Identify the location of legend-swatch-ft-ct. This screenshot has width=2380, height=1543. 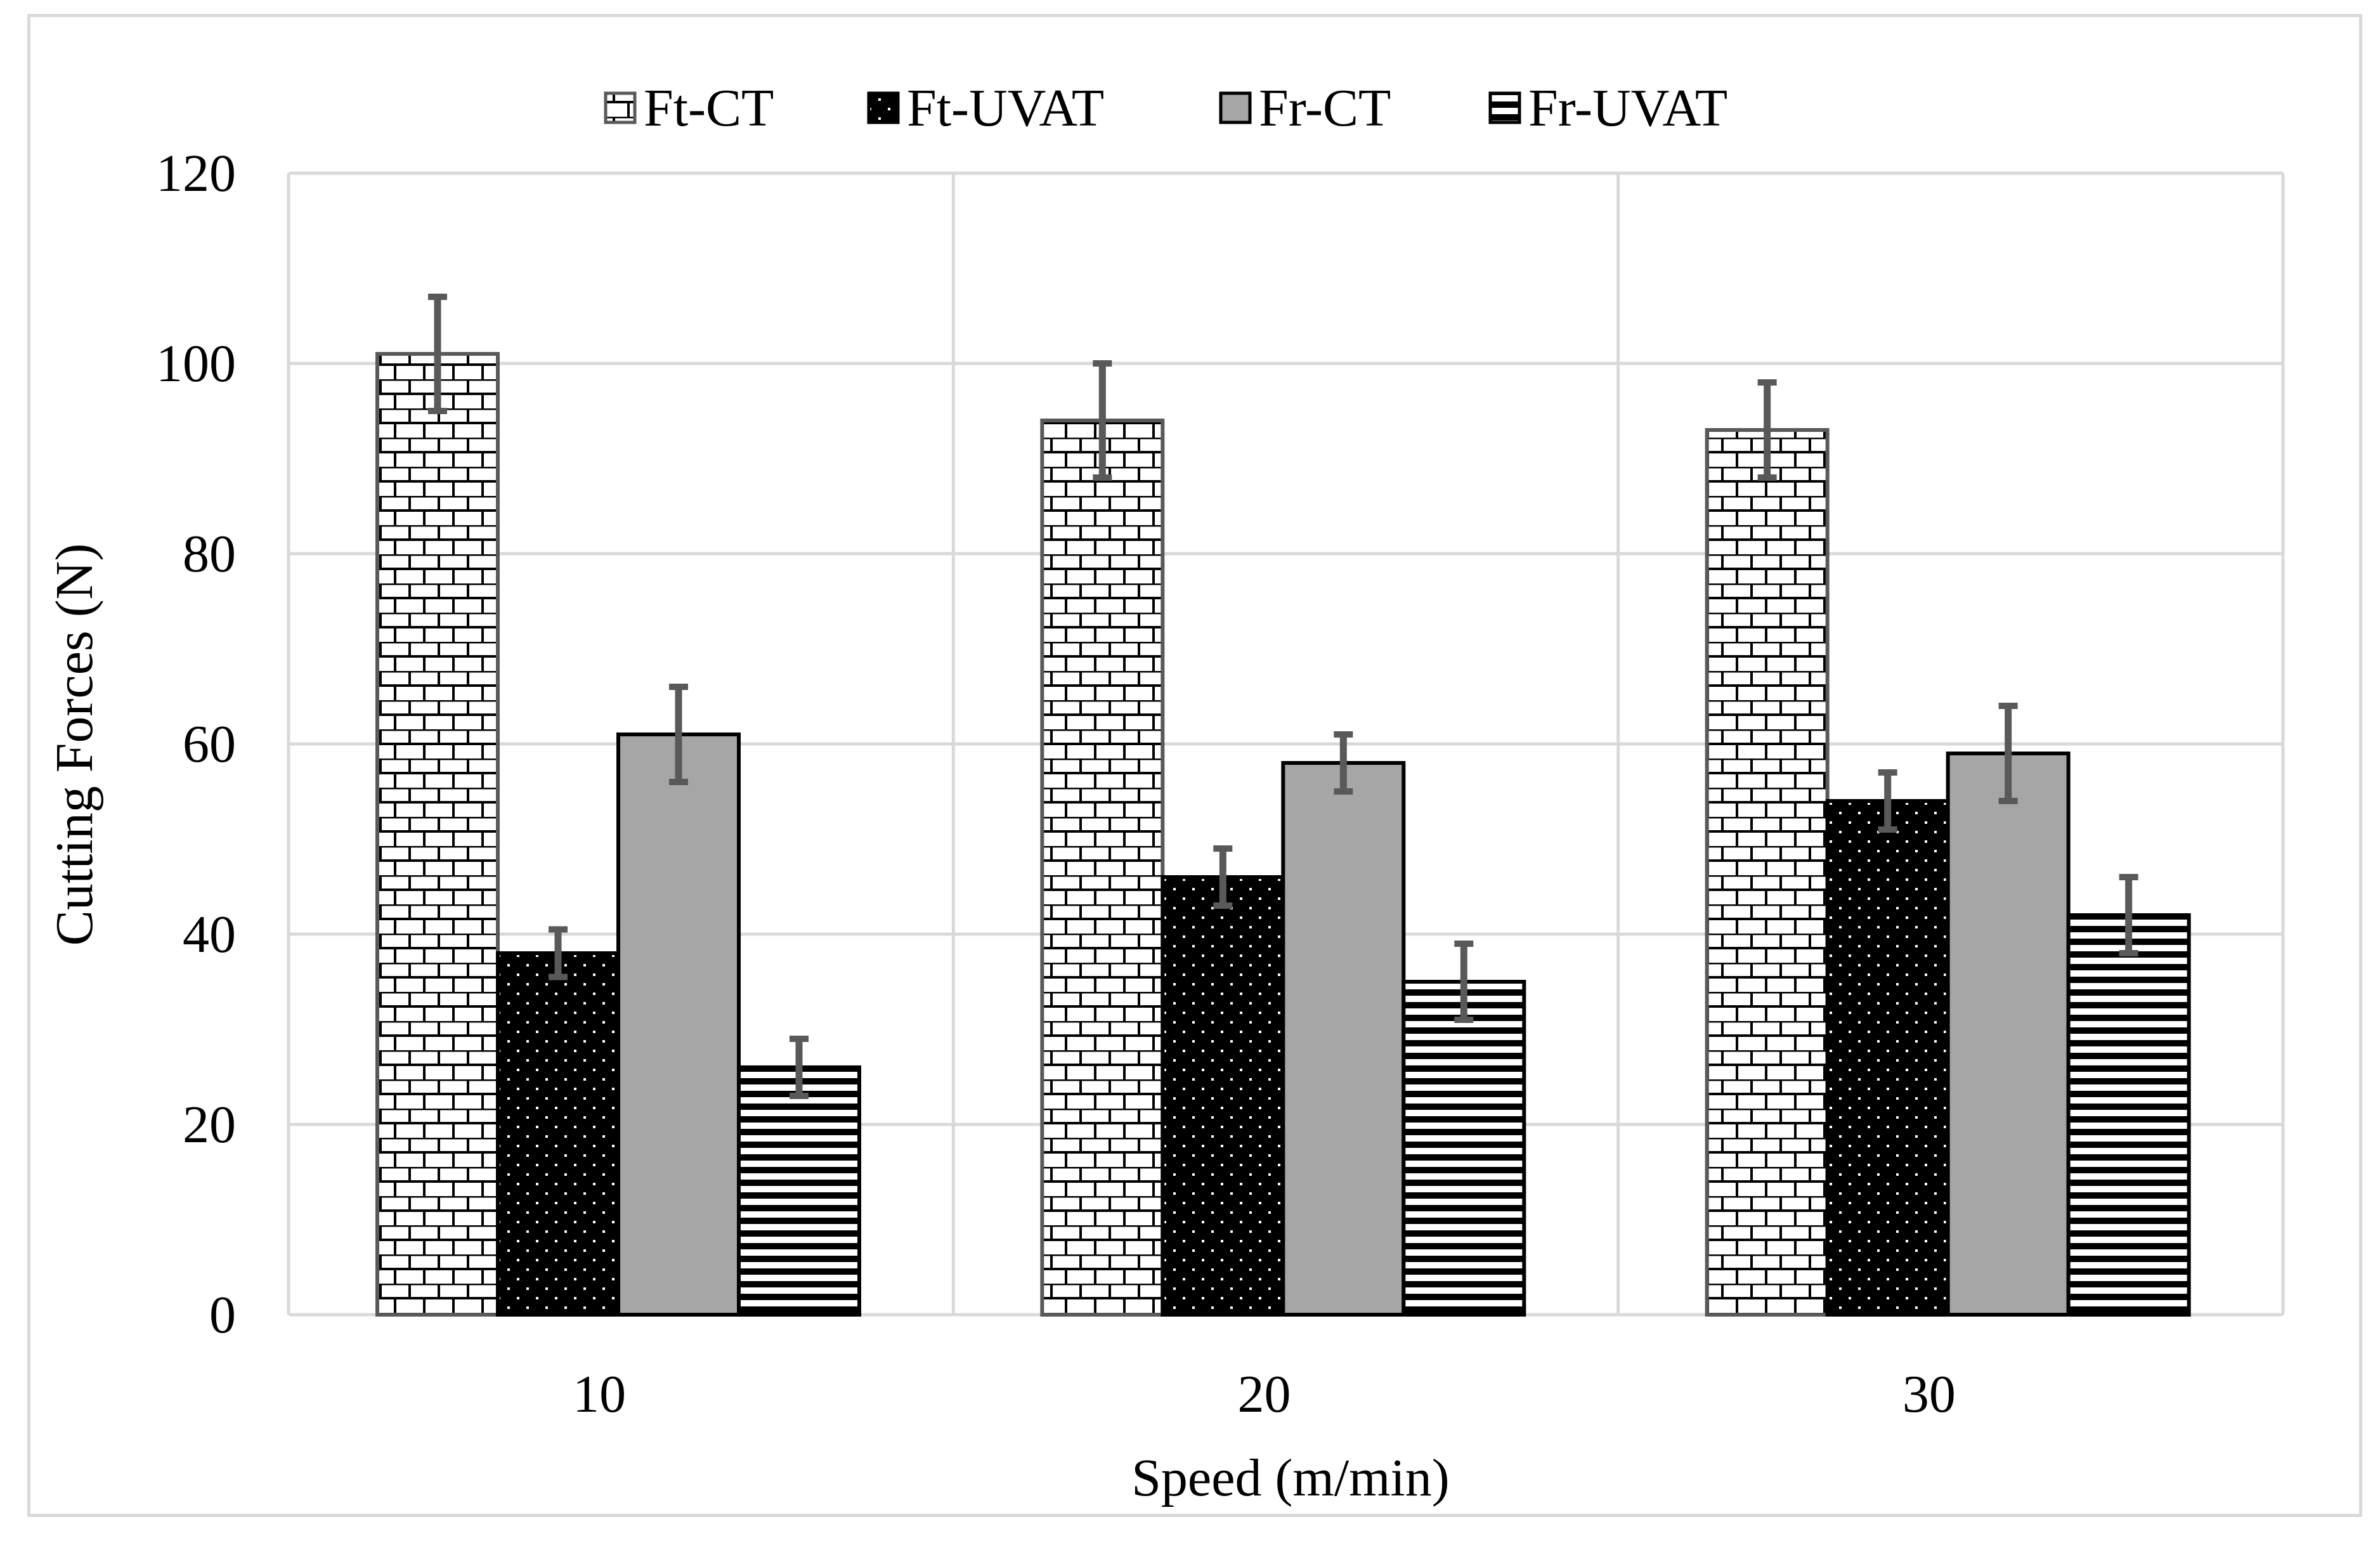
(620, 107).